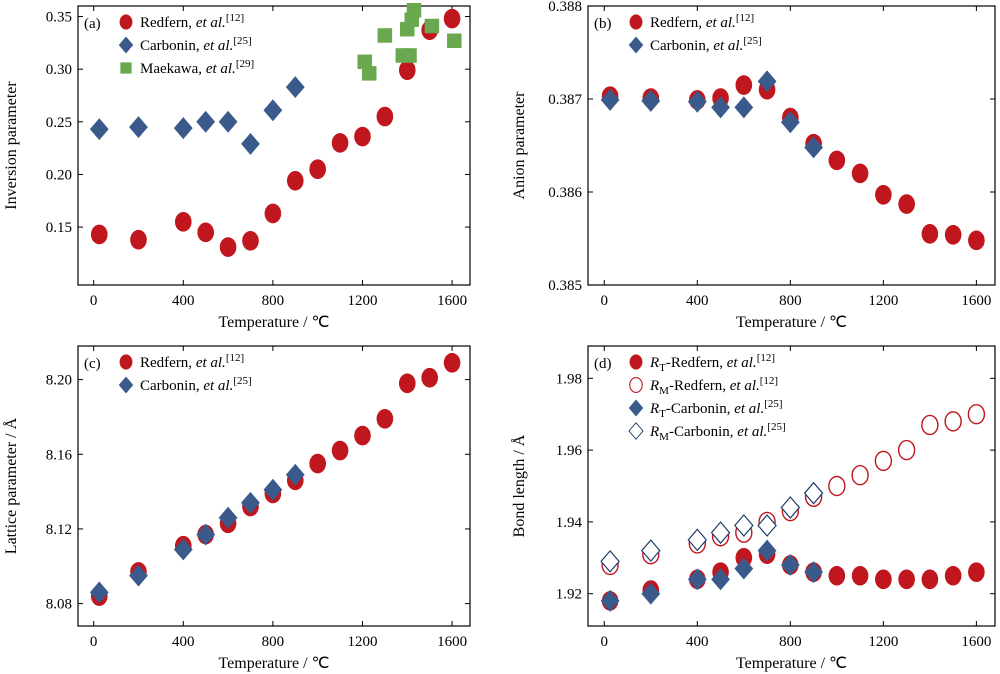  Describe the element at coordinates (59, 455) in the screenshot. I see `y-tick-label: 8.16` at that location.